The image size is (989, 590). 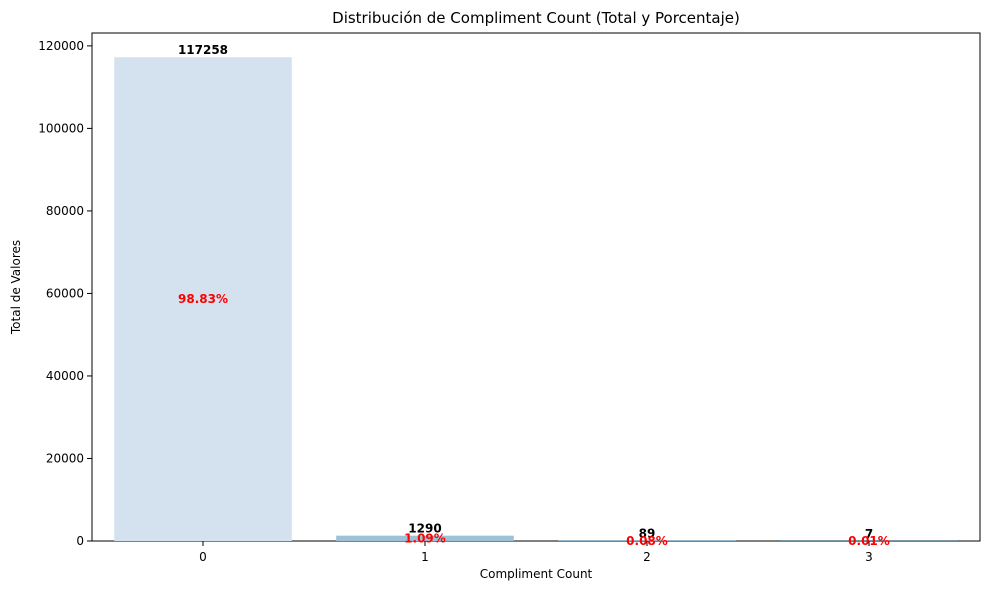 I want to click on value-label: 89, so click(x=647, y=534).